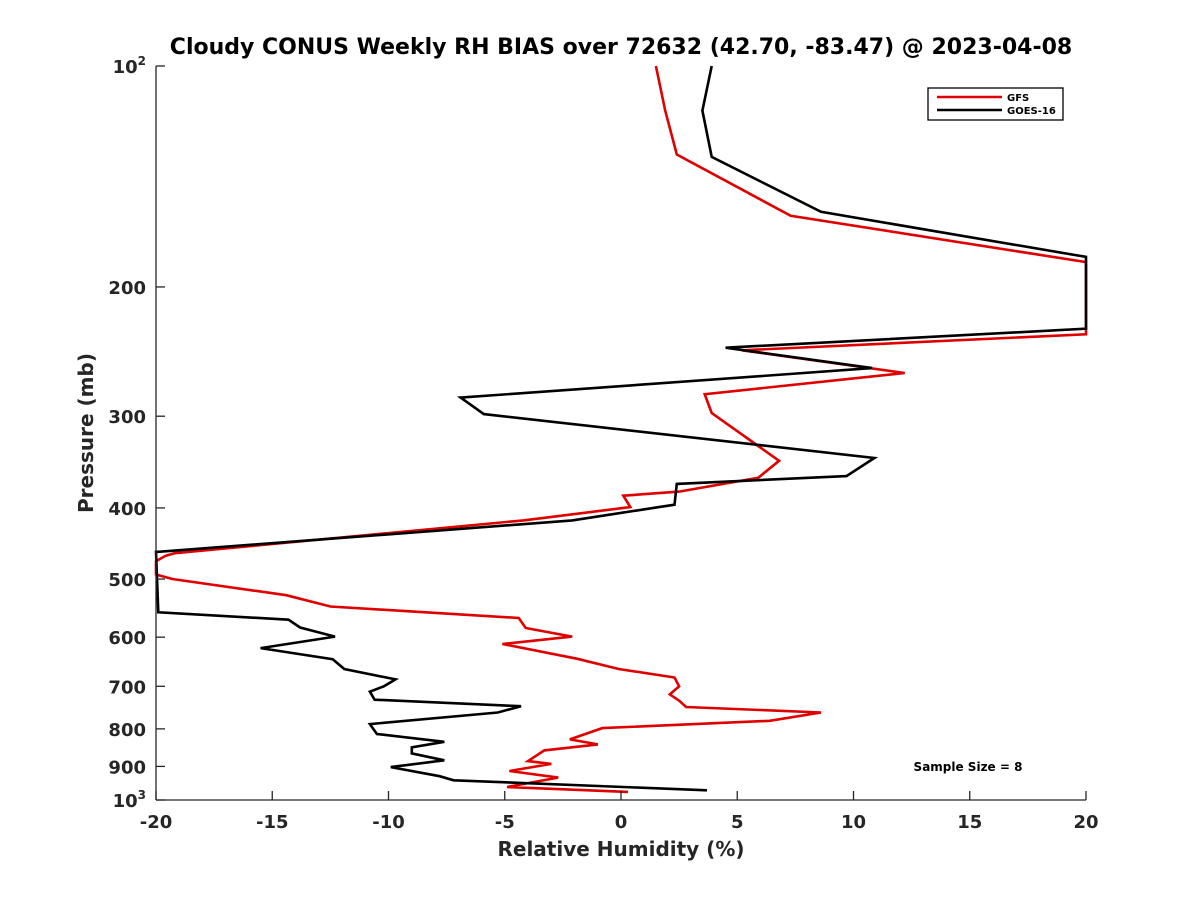  What do you see at coordinates (127, 509) in the screenshot?
I see `y-tick-label: 400` at bounding box center [127, 509].